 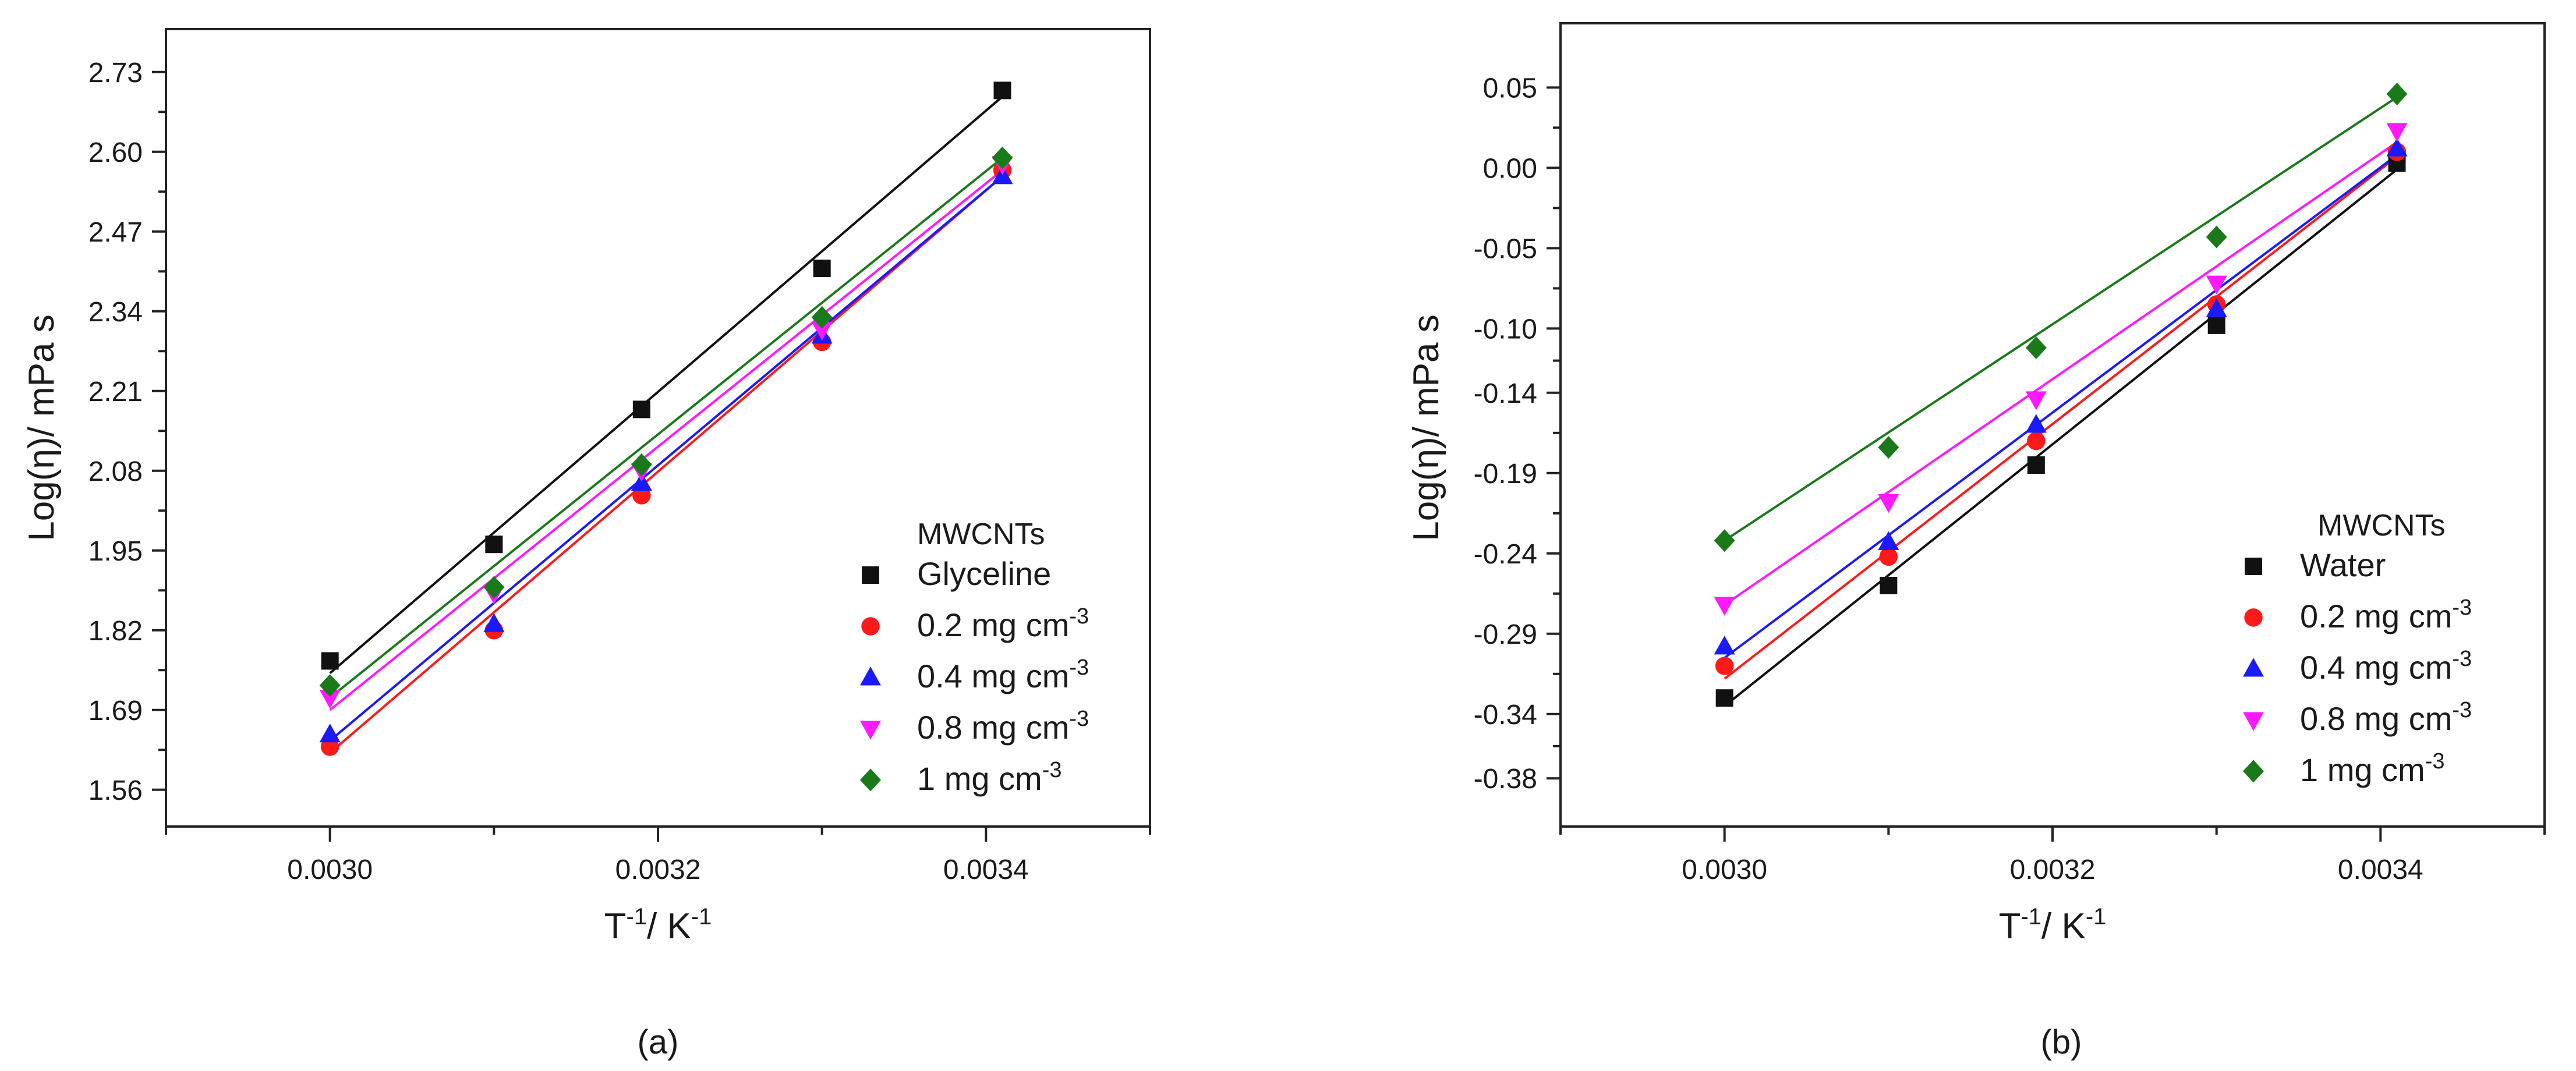 I want to click on y-tick-label: -0.05, so click(x=1506, y=248).